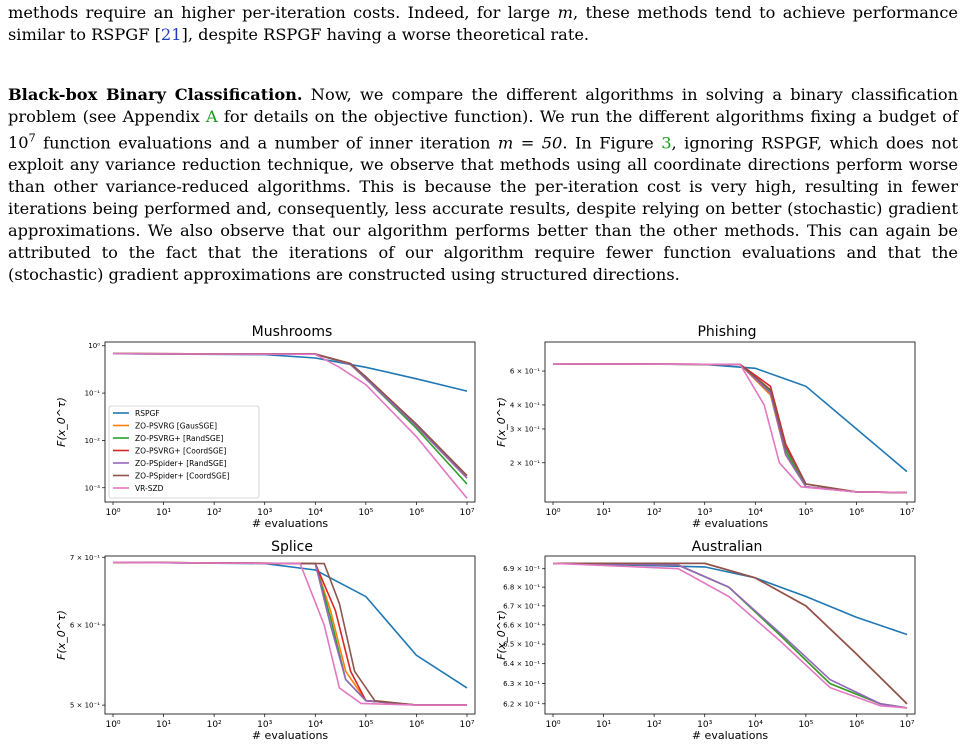  I want to click on legend-box, so click(184, 452).